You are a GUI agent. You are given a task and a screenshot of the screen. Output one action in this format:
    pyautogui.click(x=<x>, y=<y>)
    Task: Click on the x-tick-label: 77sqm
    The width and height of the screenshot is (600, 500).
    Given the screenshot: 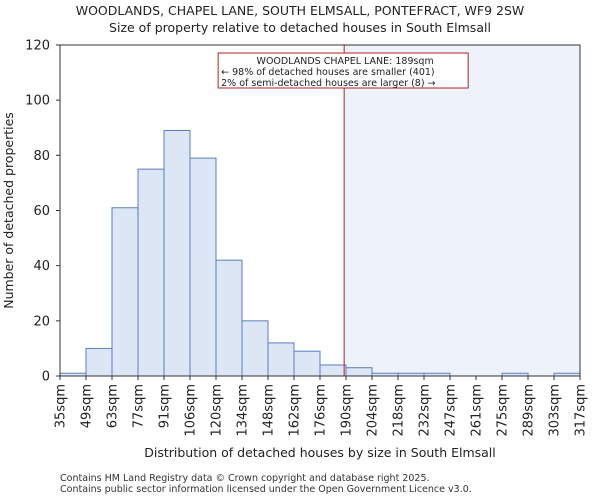 What is the action you would take?
    pyautogui.click(x=139, y=406)
    